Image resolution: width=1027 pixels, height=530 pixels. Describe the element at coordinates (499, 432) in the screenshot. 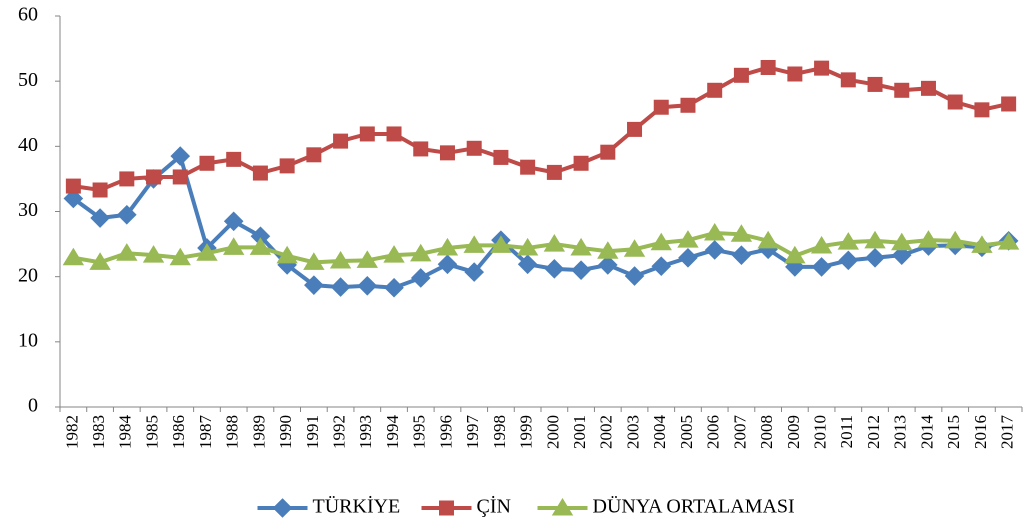

I see `x-tick-label: 1998` at that location.